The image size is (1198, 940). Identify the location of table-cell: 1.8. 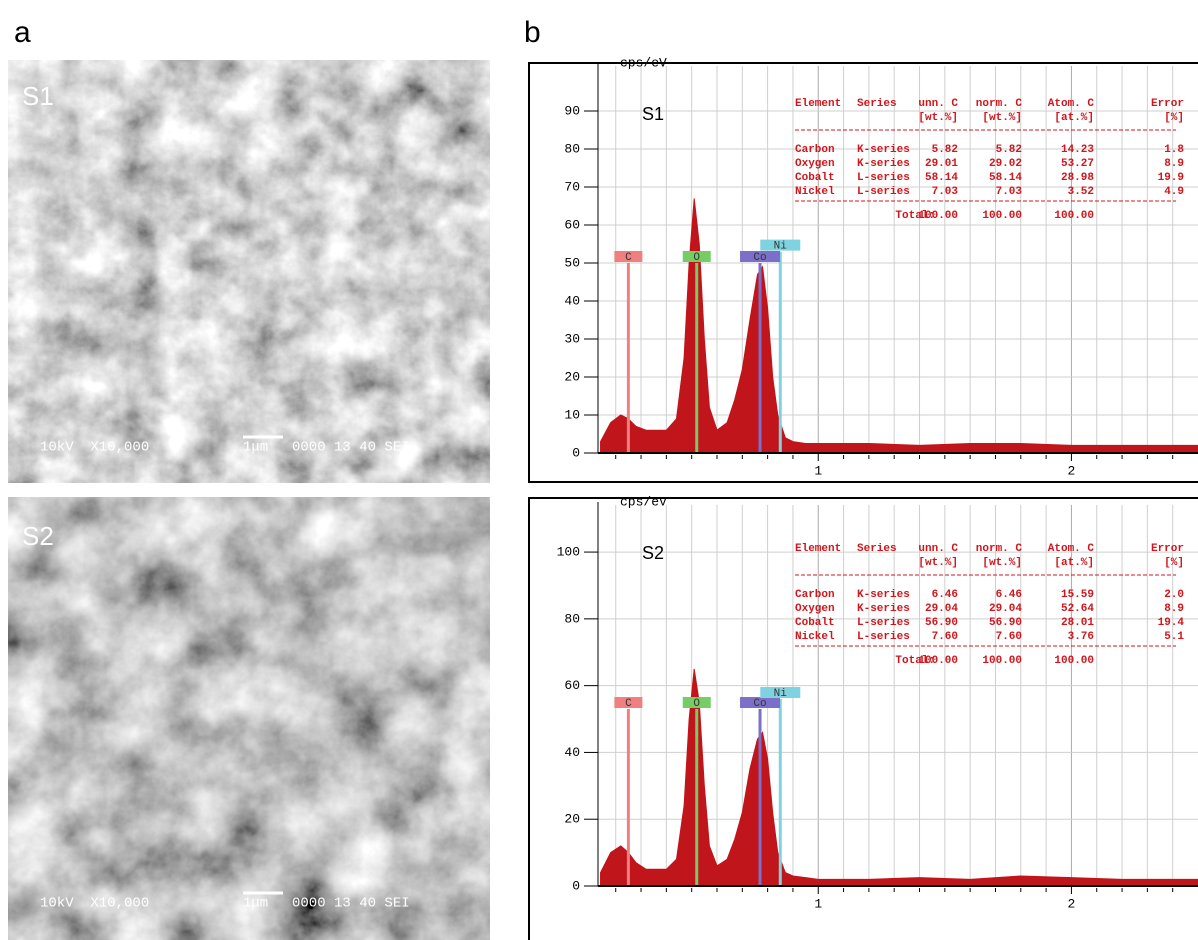
(1174, 150).